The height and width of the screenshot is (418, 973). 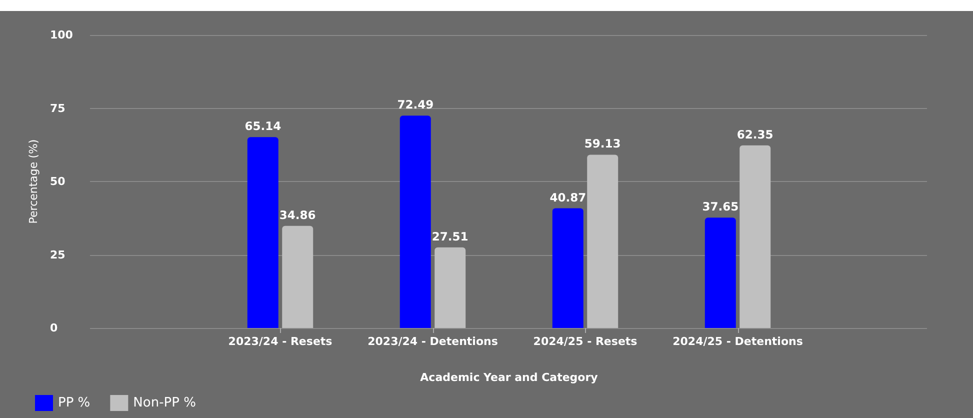 I want to click on data-label: 37.65, so click(x=720, y=207).